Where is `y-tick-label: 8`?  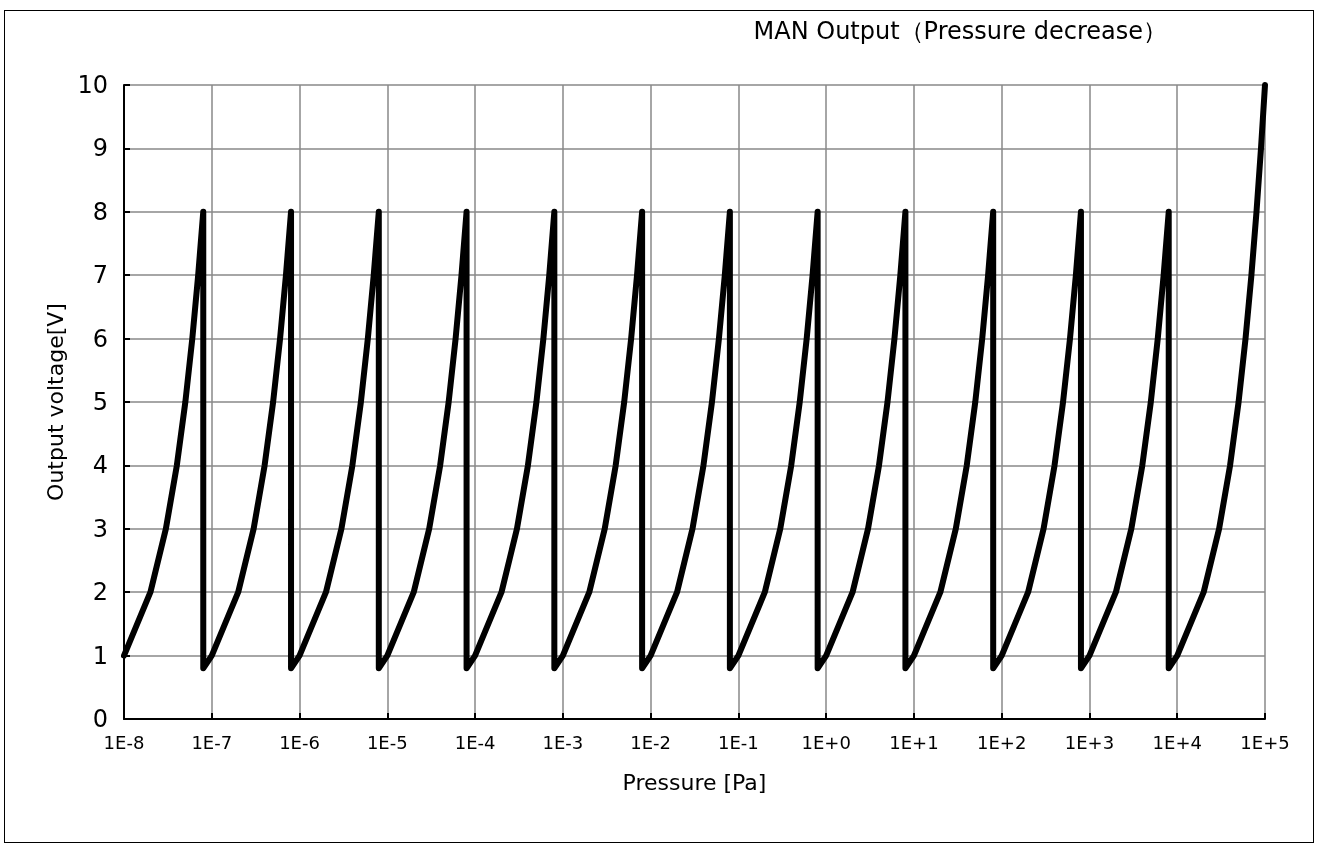 y-tick-label: 8 is located at coordinates (100, 211).